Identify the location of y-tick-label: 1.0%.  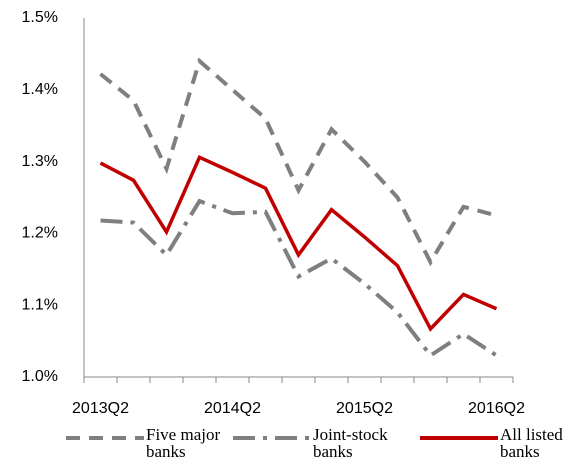
(40, 376).